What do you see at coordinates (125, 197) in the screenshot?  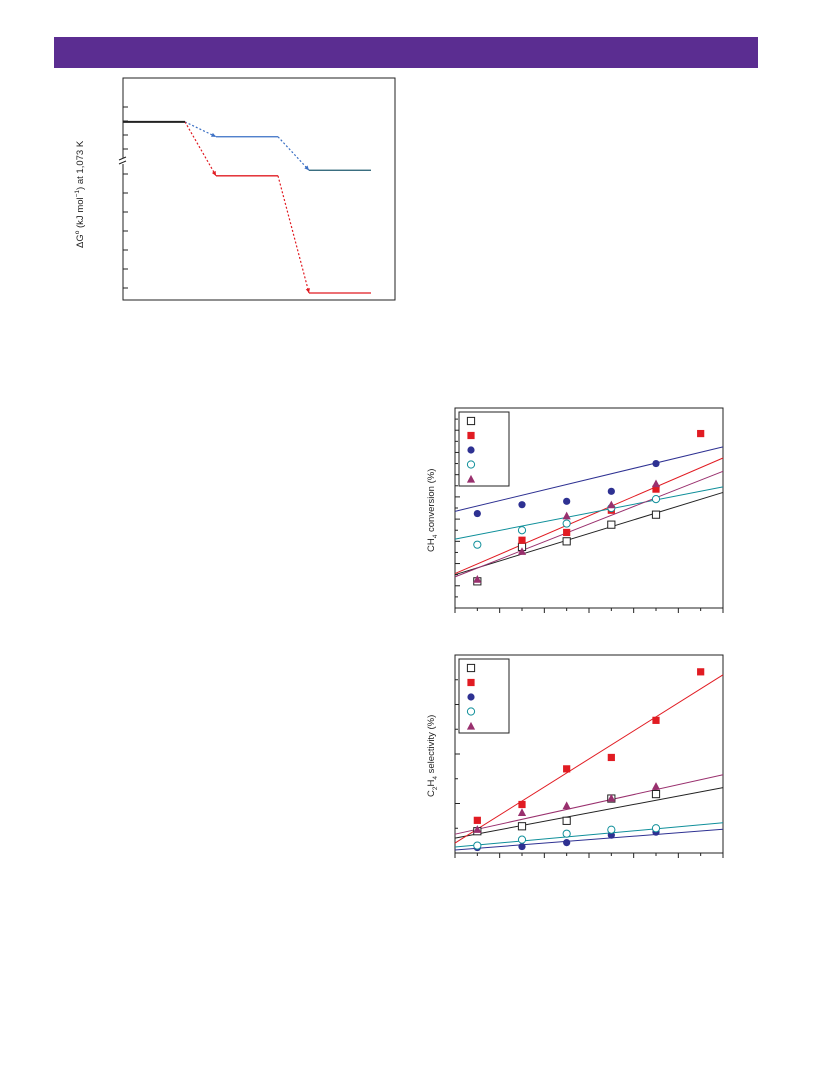 I see `energy-y-ticks` at bounding box center [125, 197].